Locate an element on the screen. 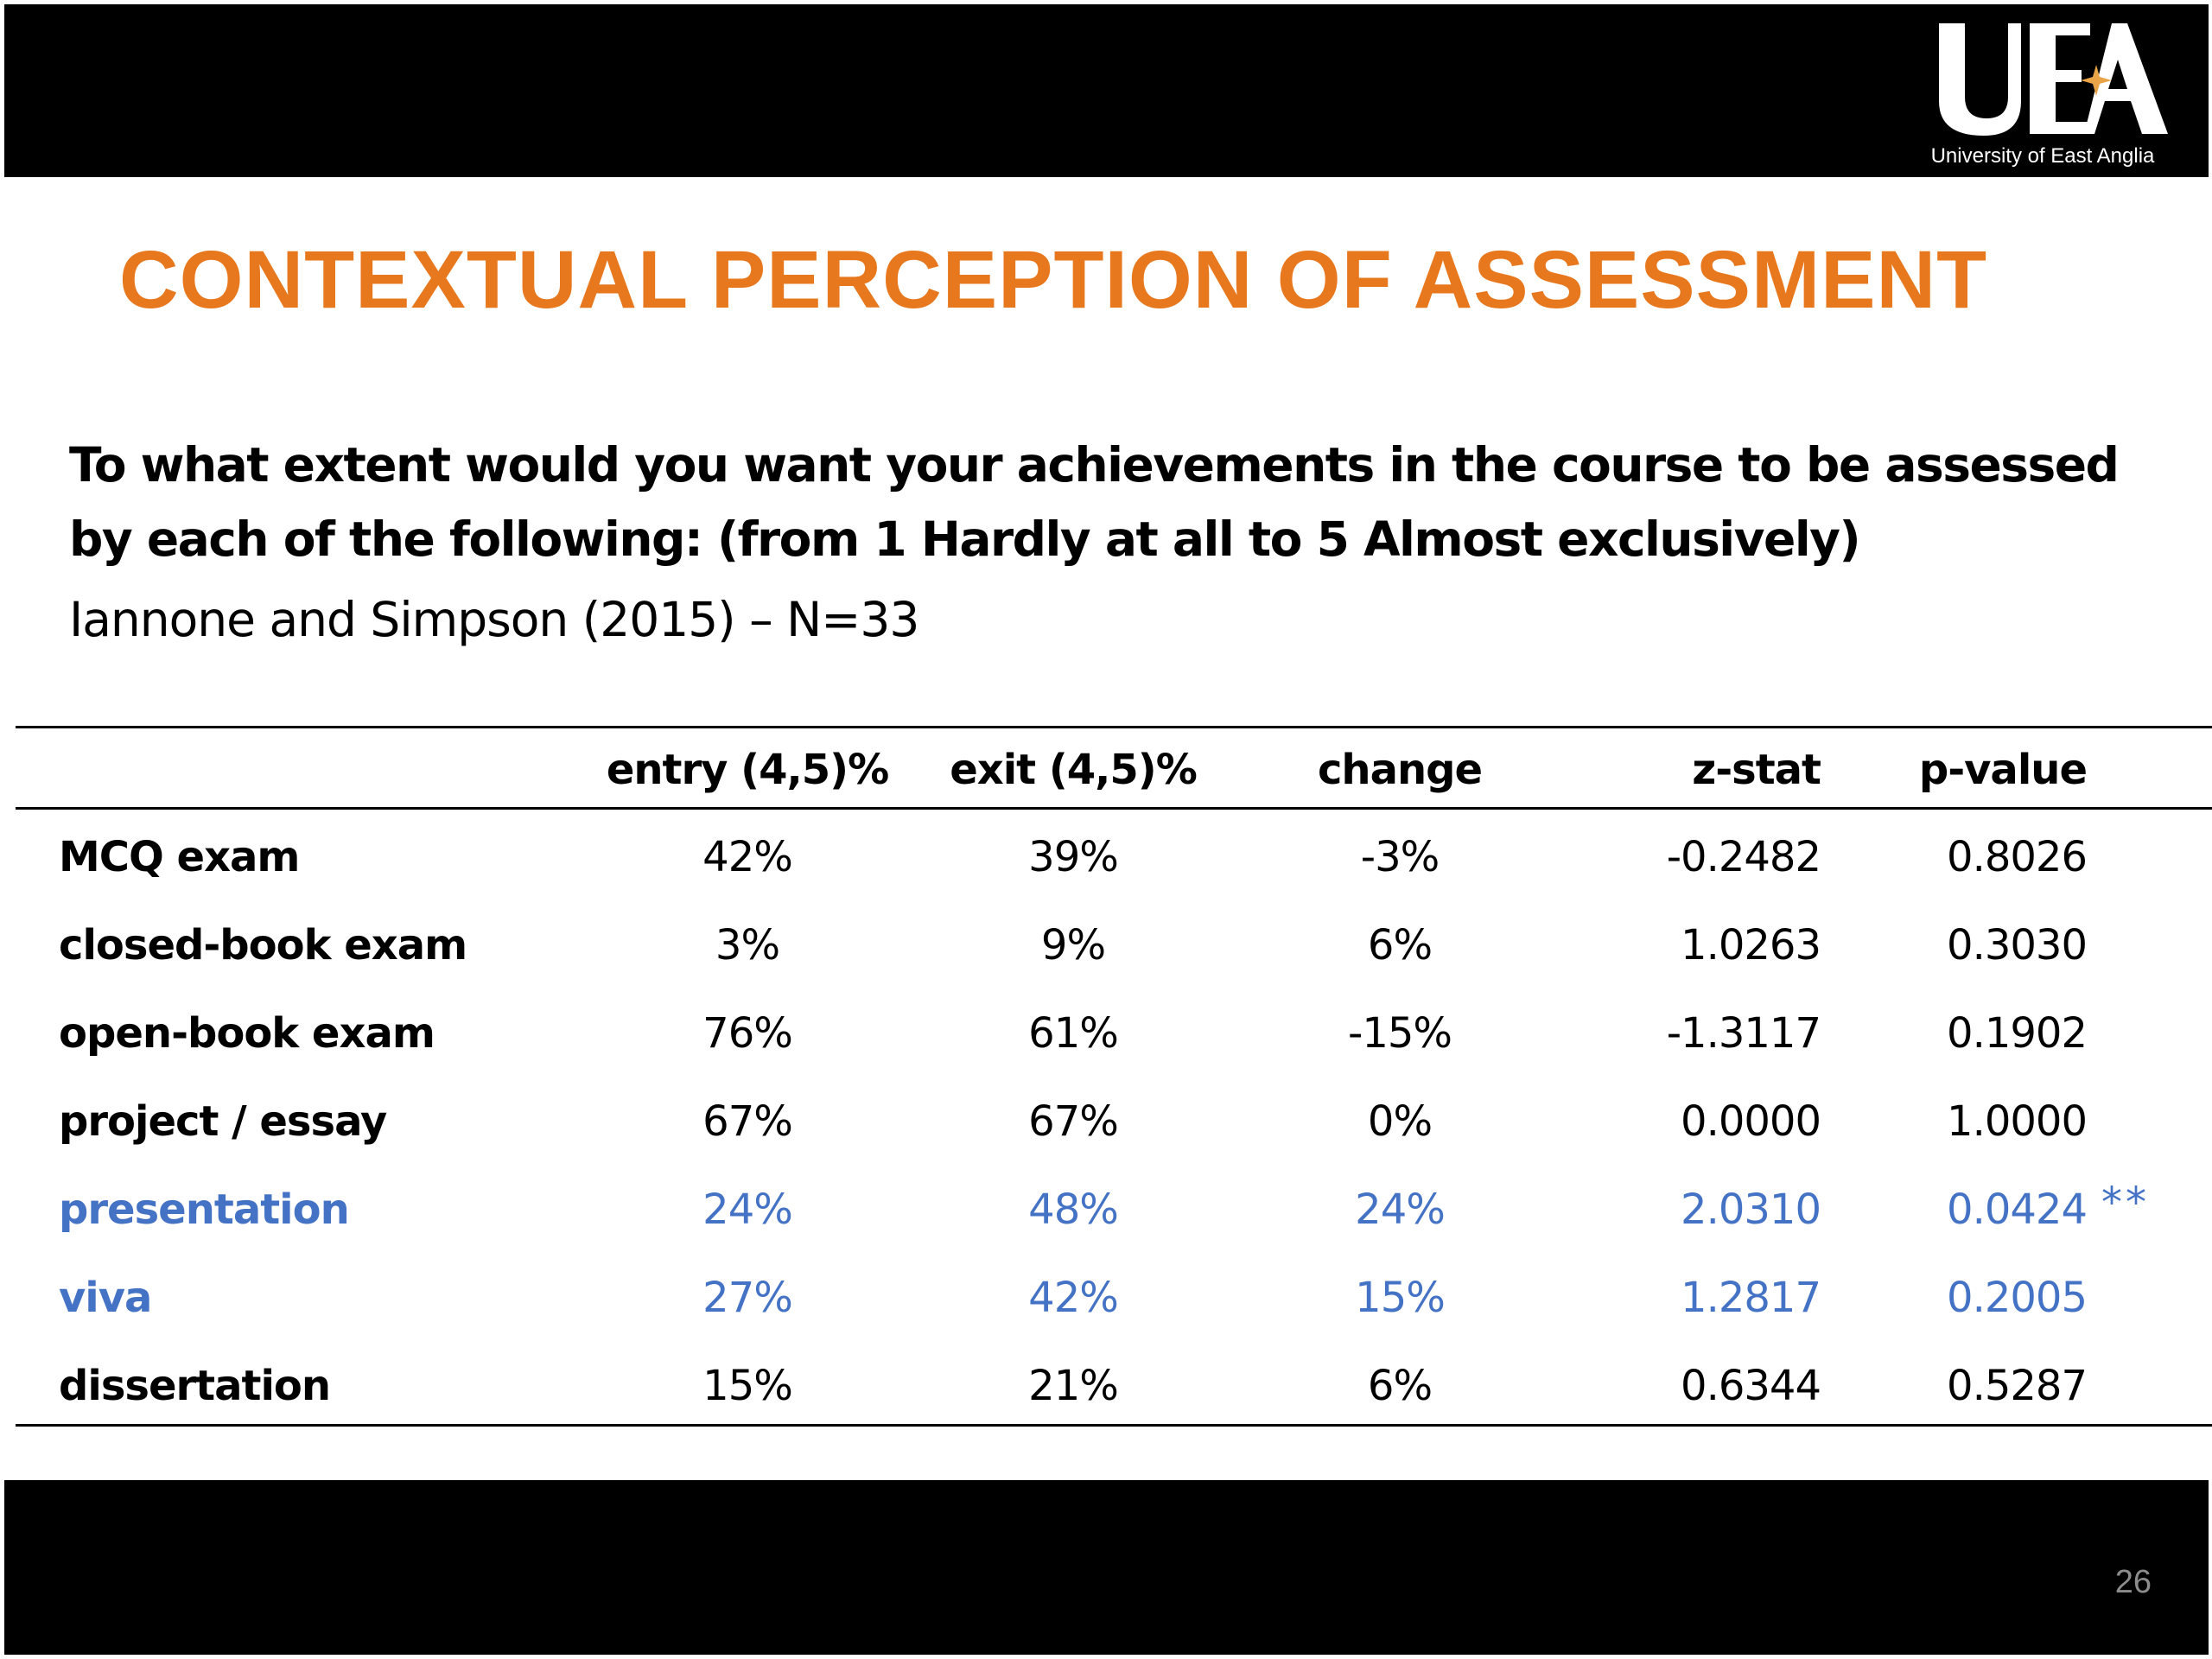 The image size is (2212, 1659). cell-change: -15% is located at coordinates (1399, 1033).